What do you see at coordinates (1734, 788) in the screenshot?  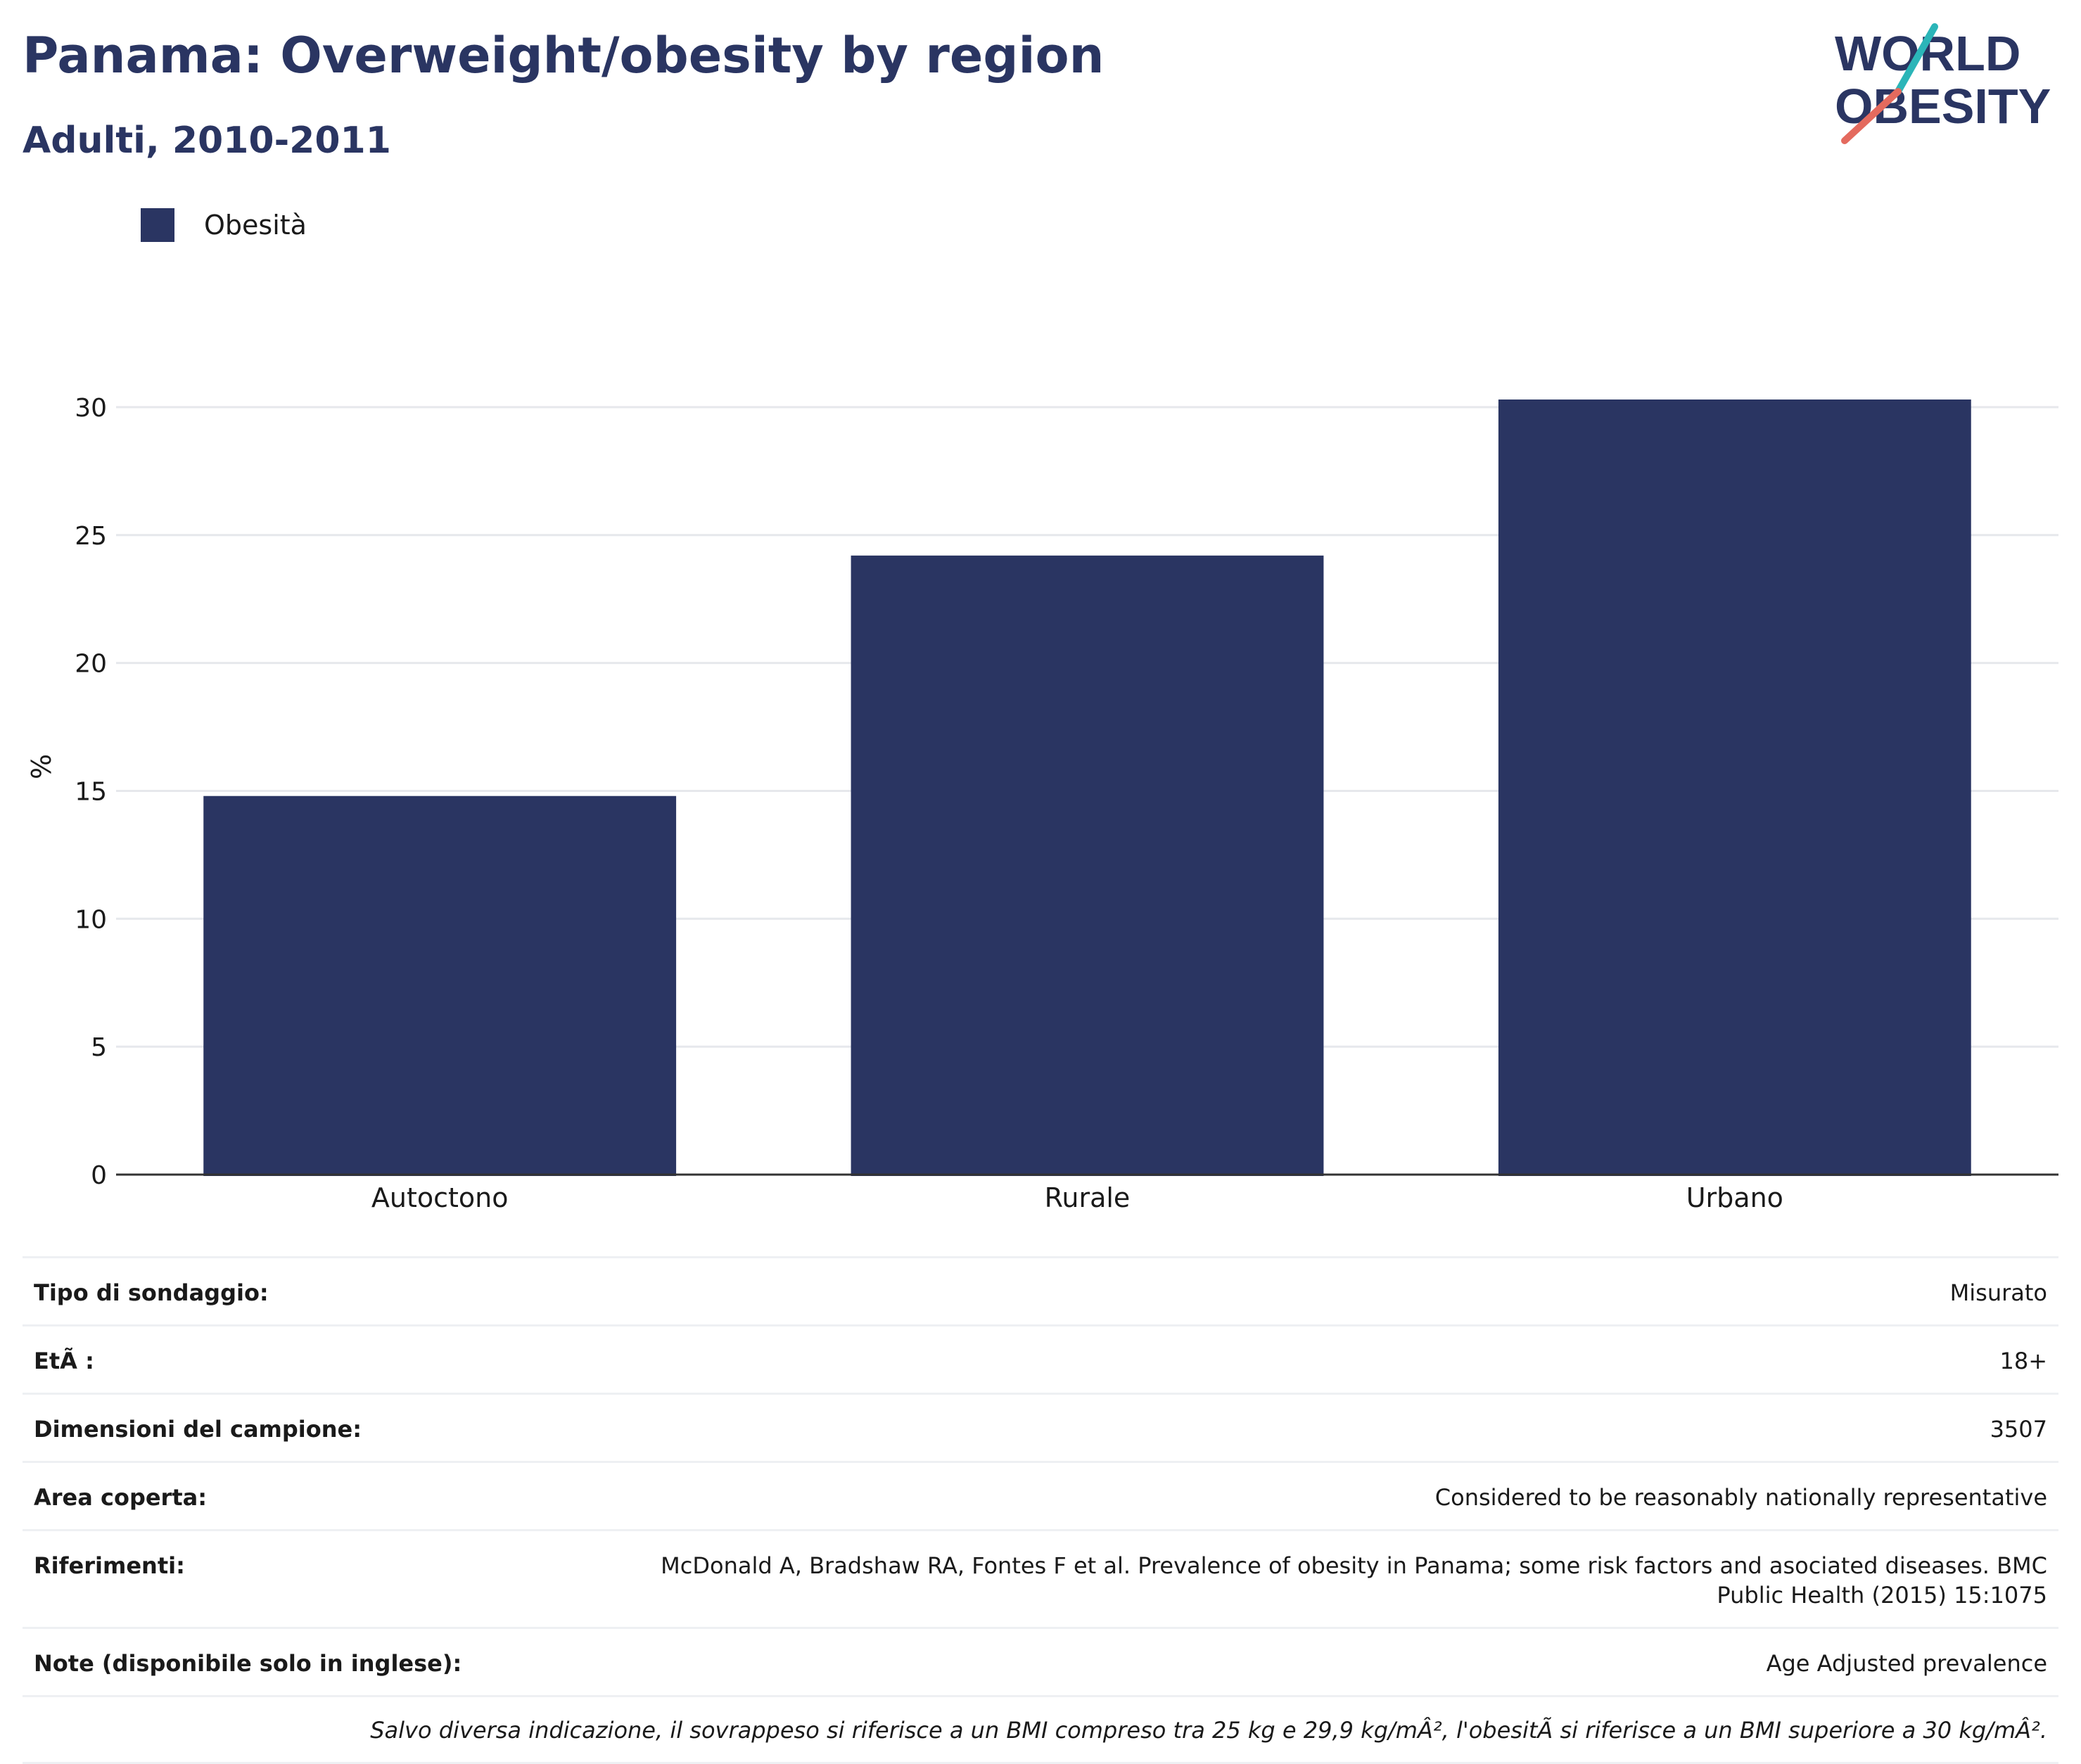 I see `bar-urbano` at bounding box center [1734, 788].